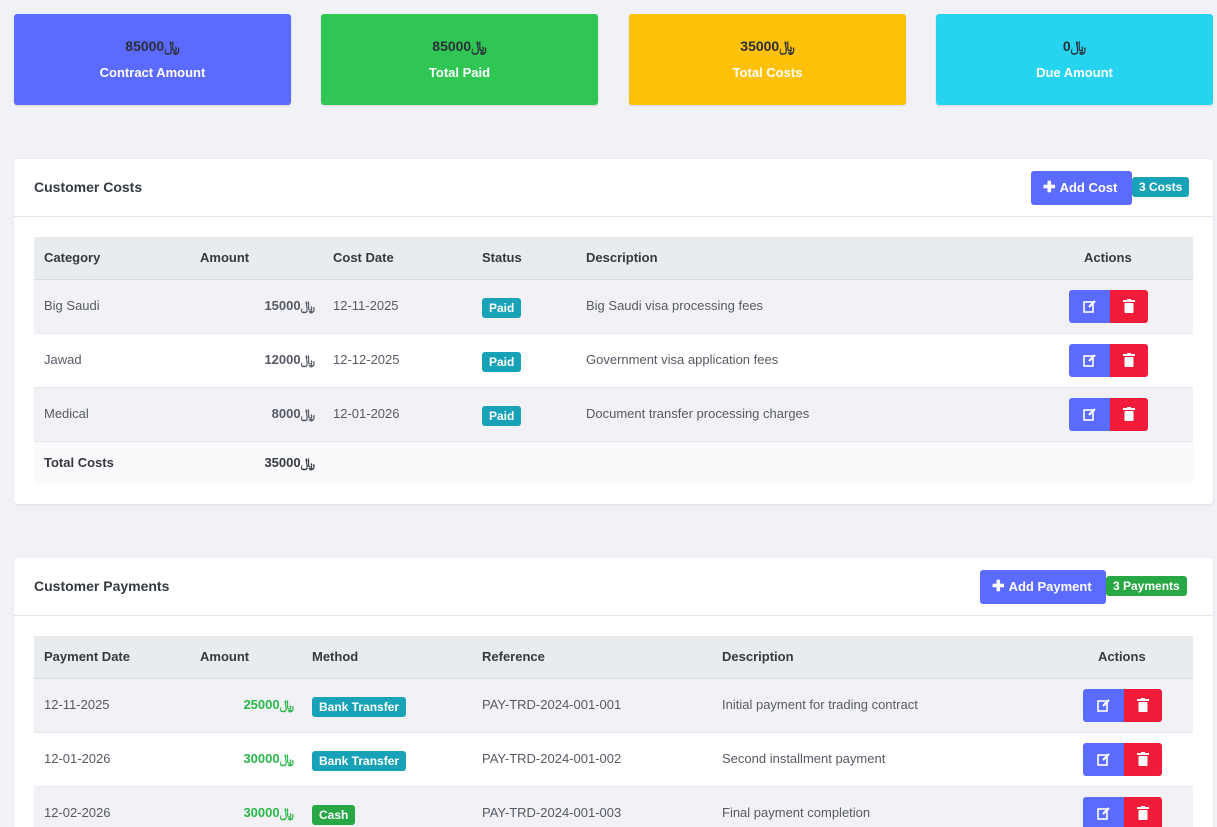 This screenshot has width=1217, height=827. What do you see at coordinates (72, 305) in the screenshot?
I see `cost-category: Big Saudi` at bounding box center [72, 305].